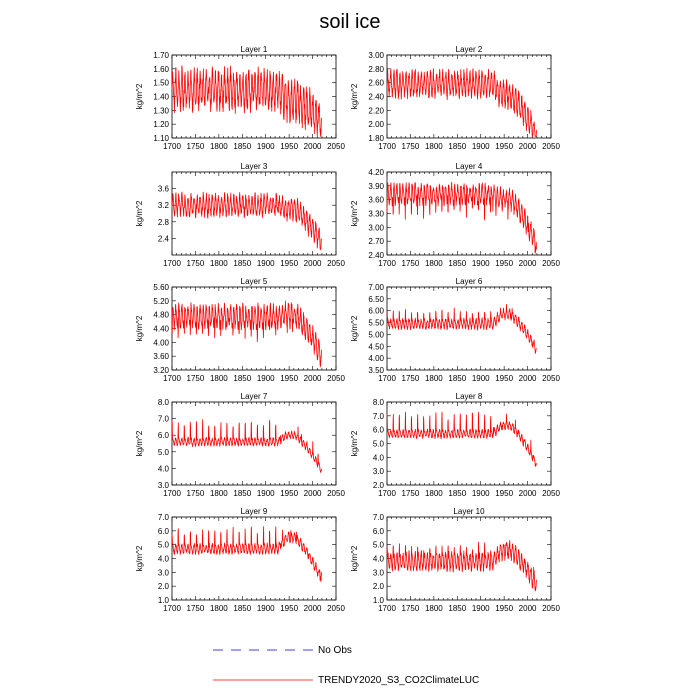  What do you see at coordinates (164, 222) in the screenshot?
I see `y-tick-label: 2.8` at bounding box center [164, 222].